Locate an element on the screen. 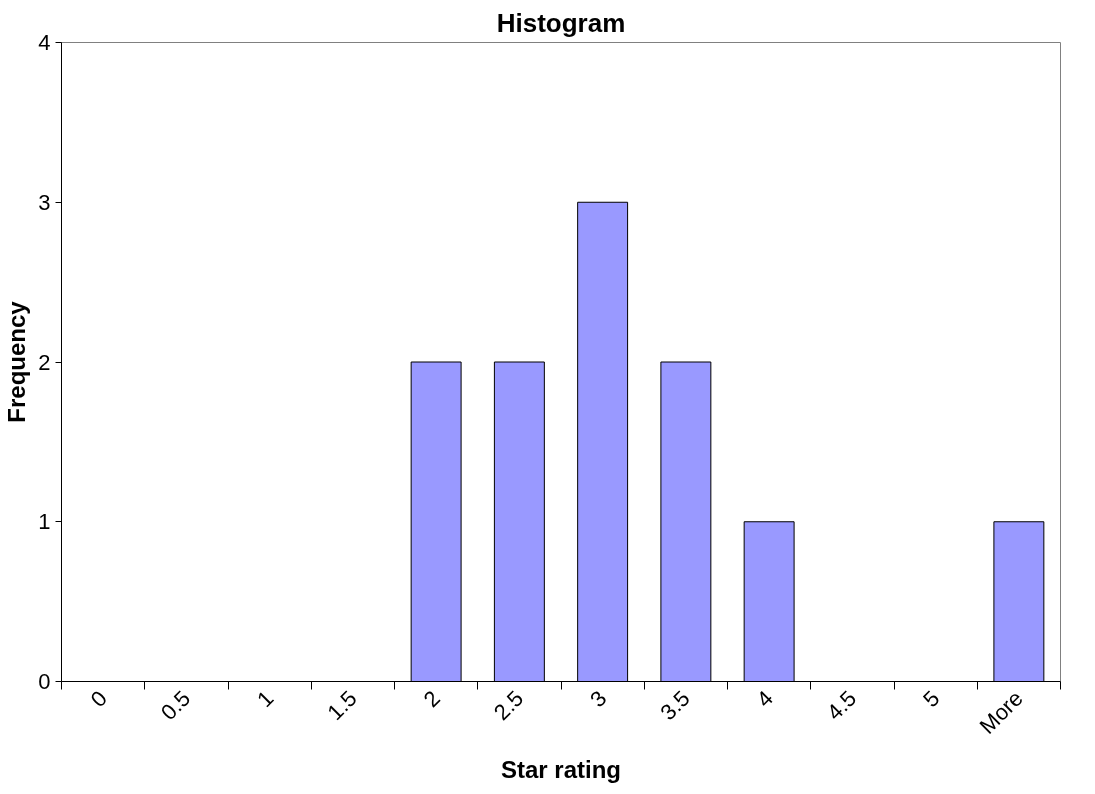 The image size is (1095, 794). y-tick-label: 2 is located at coordinates (44, 362).